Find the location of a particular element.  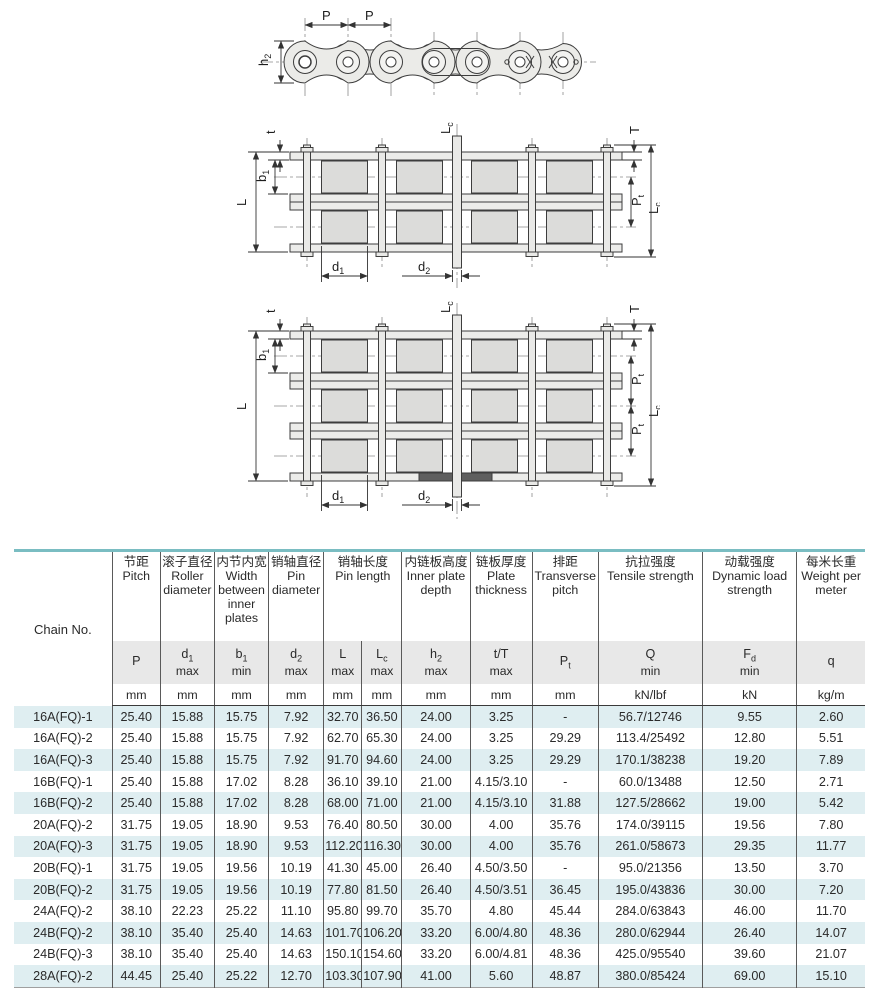

col-header-roller-diameter: 滚子直径 Roller diameter is located at coordinates (187, 595).